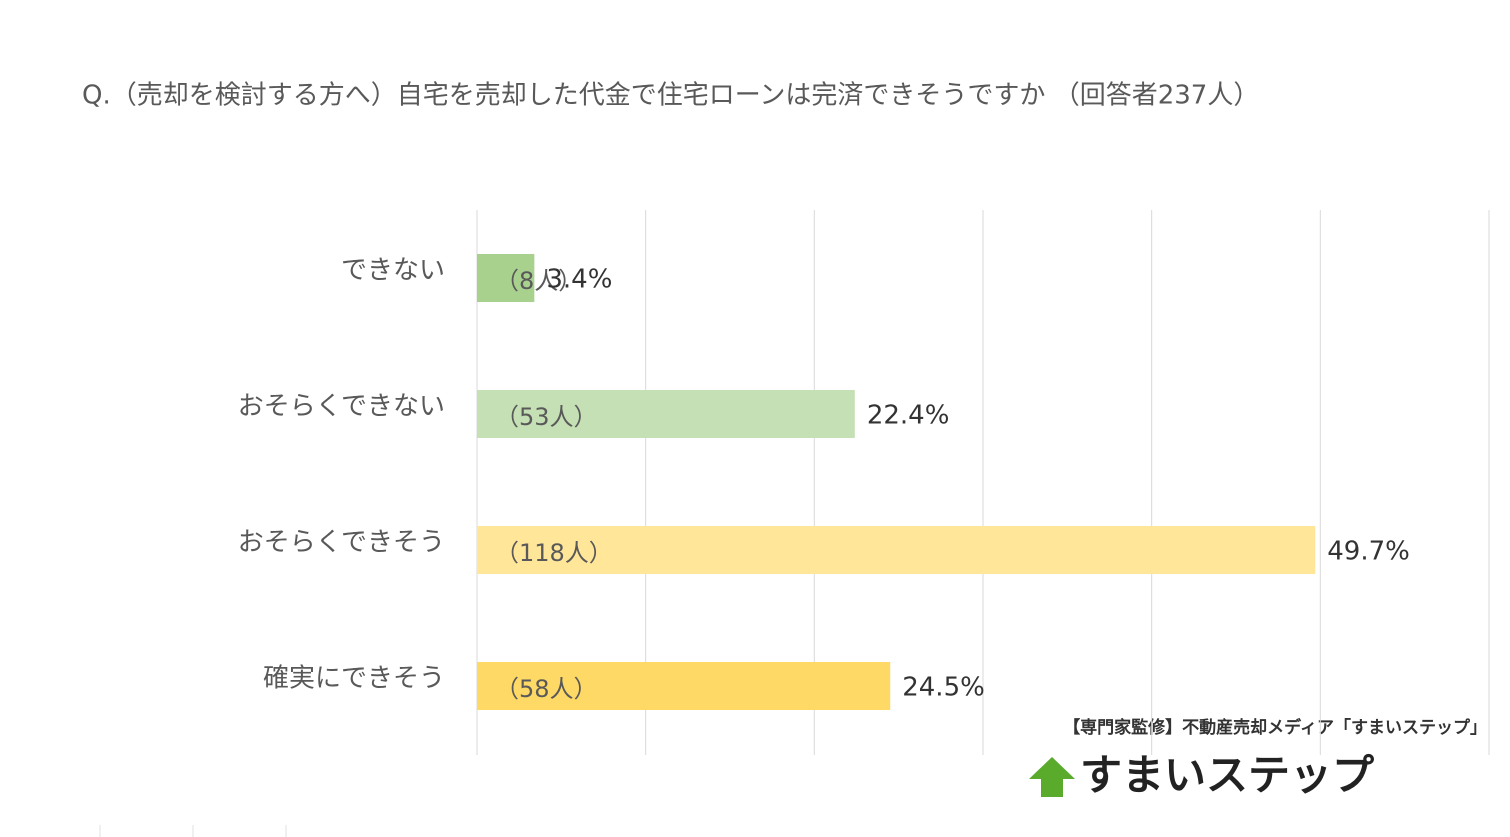 This screenshot has width=1510, height=837. Describe the element at coordinates (943, 688) in the screenshot. I see `value-label: 24.5%` at that location.